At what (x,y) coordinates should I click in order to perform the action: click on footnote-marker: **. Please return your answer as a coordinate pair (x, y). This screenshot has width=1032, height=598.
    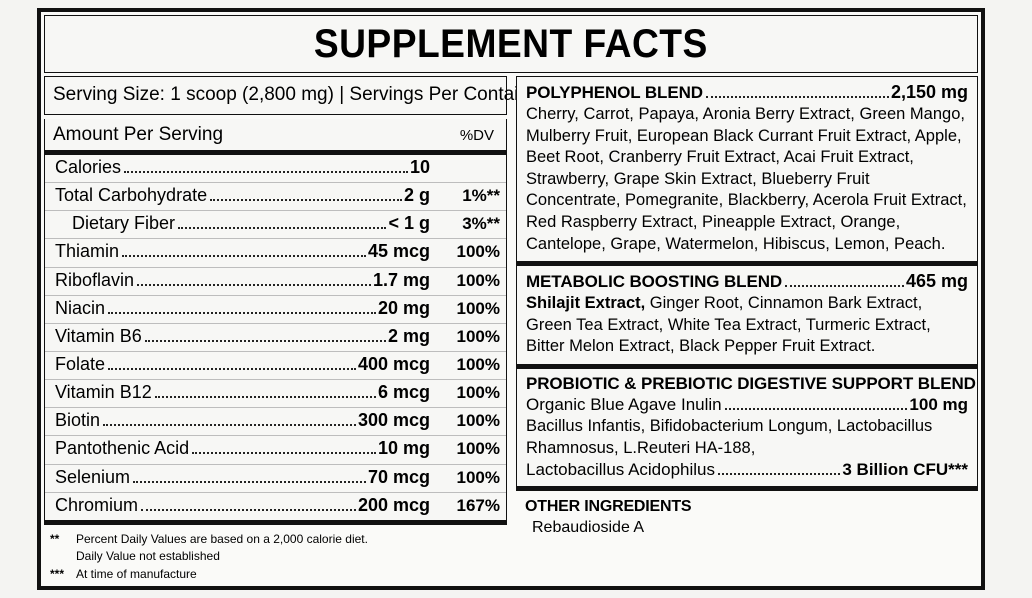
    Looking at the image, I should click on (55, 538).